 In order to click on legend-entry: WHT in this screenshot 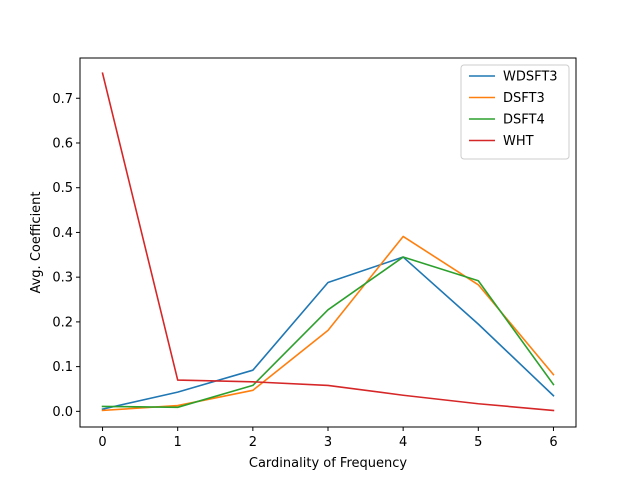, I will do `click(518, 141)`.